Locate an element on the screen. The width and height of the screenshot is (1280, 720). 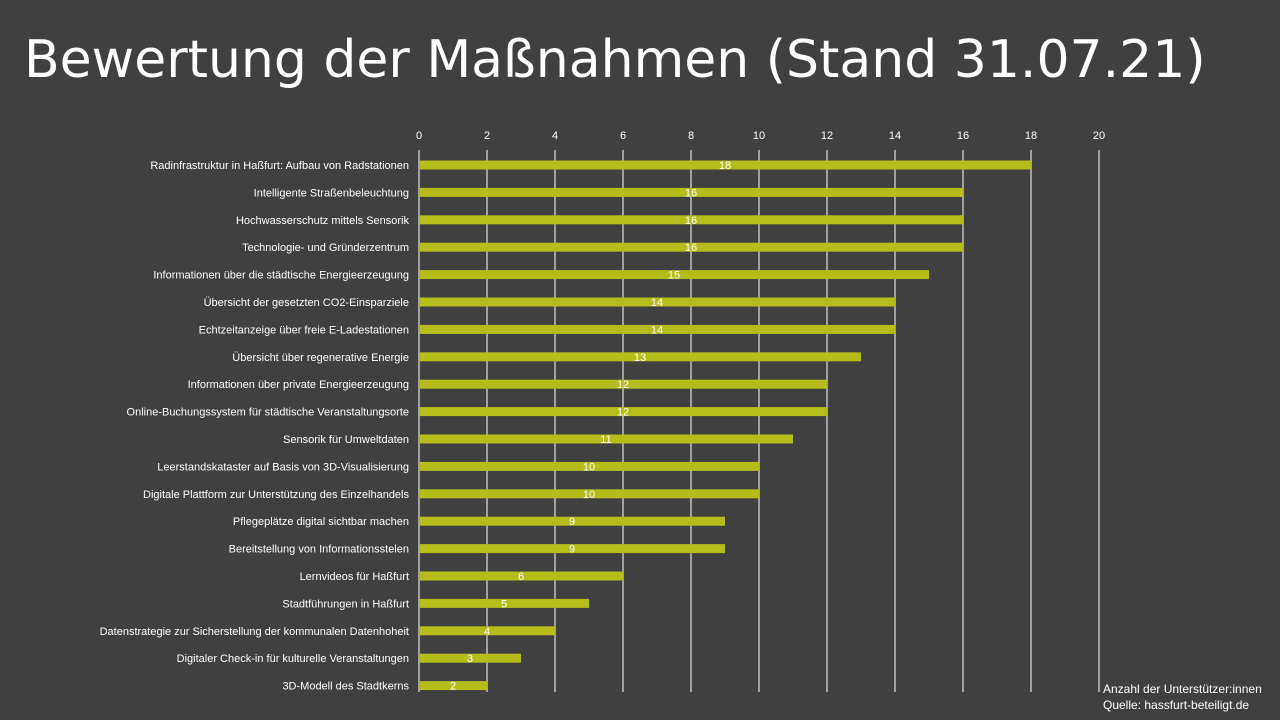
category-label: Übersicht über regenerative Energie is located at coordinates (320, 358).